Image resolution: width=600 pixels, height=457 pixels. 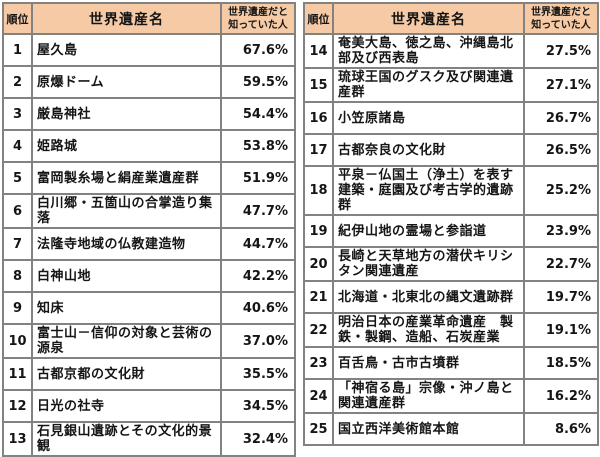 What do you see at coordinates (17, 50) in the screenshot?
I see `rank-cell: 1` at bounding box center [17, 50].